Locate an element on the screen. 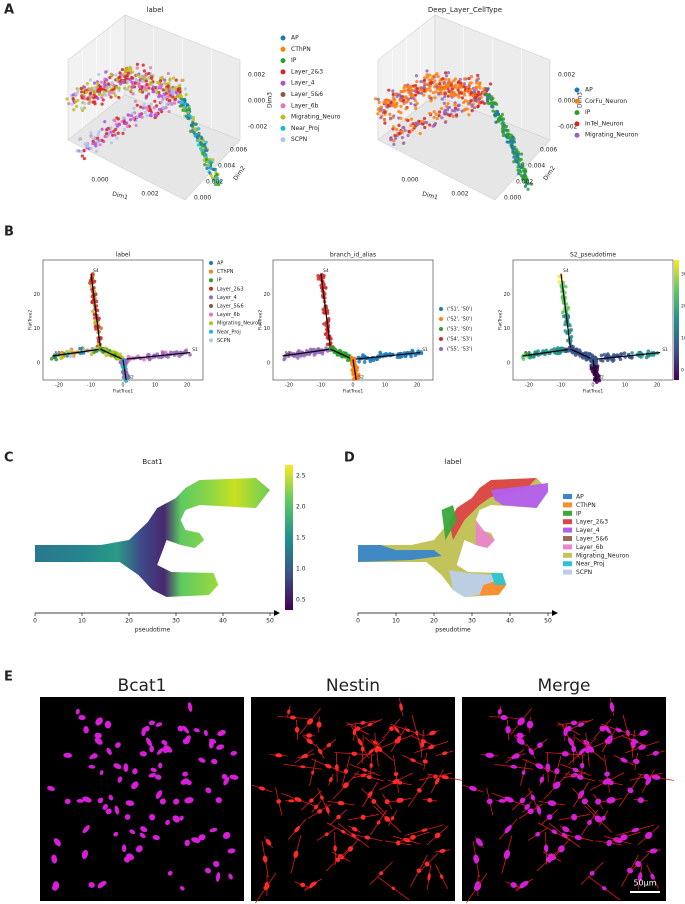 Image resolution: width=685 pixels, height=904 pixels. axis-label: Dim1 is located at coordinates (429, 196).